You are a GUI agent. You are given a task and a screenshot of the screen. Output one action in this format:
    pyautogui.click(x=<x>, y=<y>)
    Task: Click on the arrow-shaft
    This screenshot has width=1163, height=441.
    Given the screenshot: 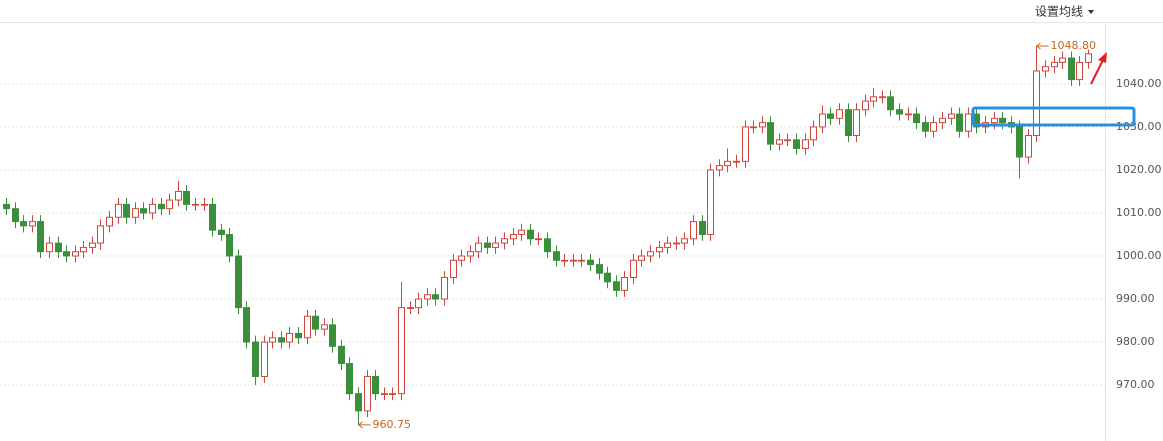 What is the action you would take?
    pyautogui.click(x=1097, y=71)
    